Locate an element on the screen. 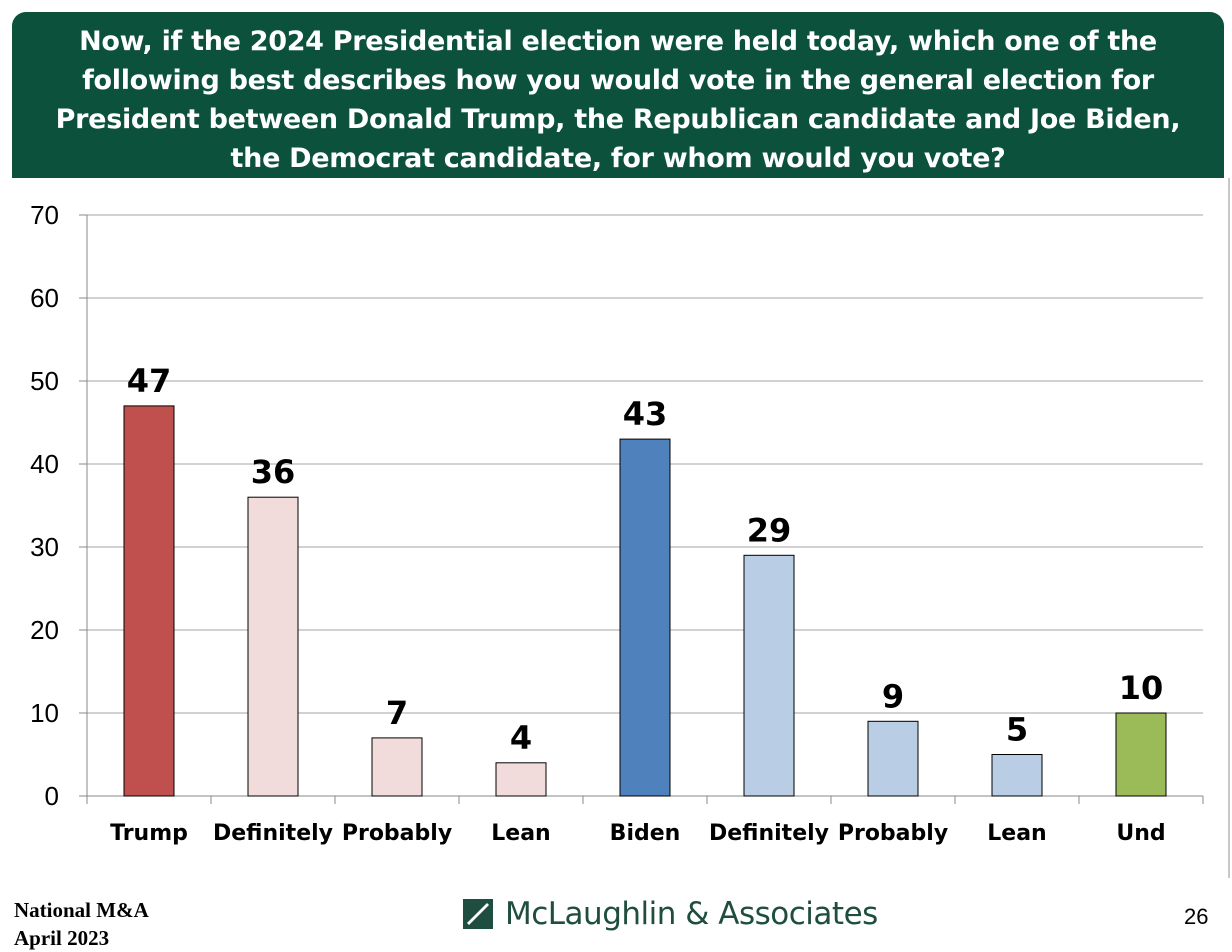 The width and height of the screenshot is (1232, 952). data-label: 36 is located at coordinates (273, 472).